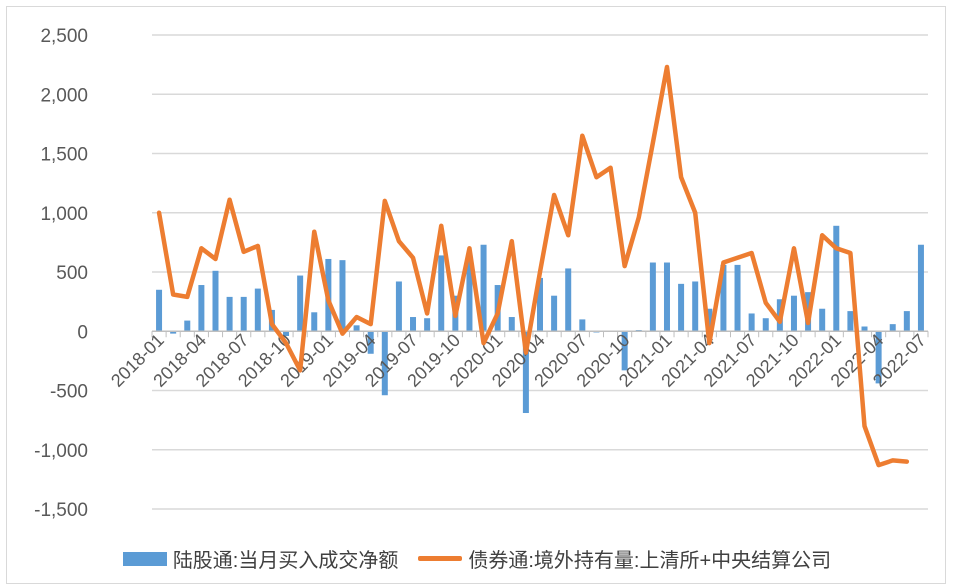  What do you see at coordinates (61, 451) in the screenshot?
I see `y-tick-label: -1,000` at bounding box center [61, 451].